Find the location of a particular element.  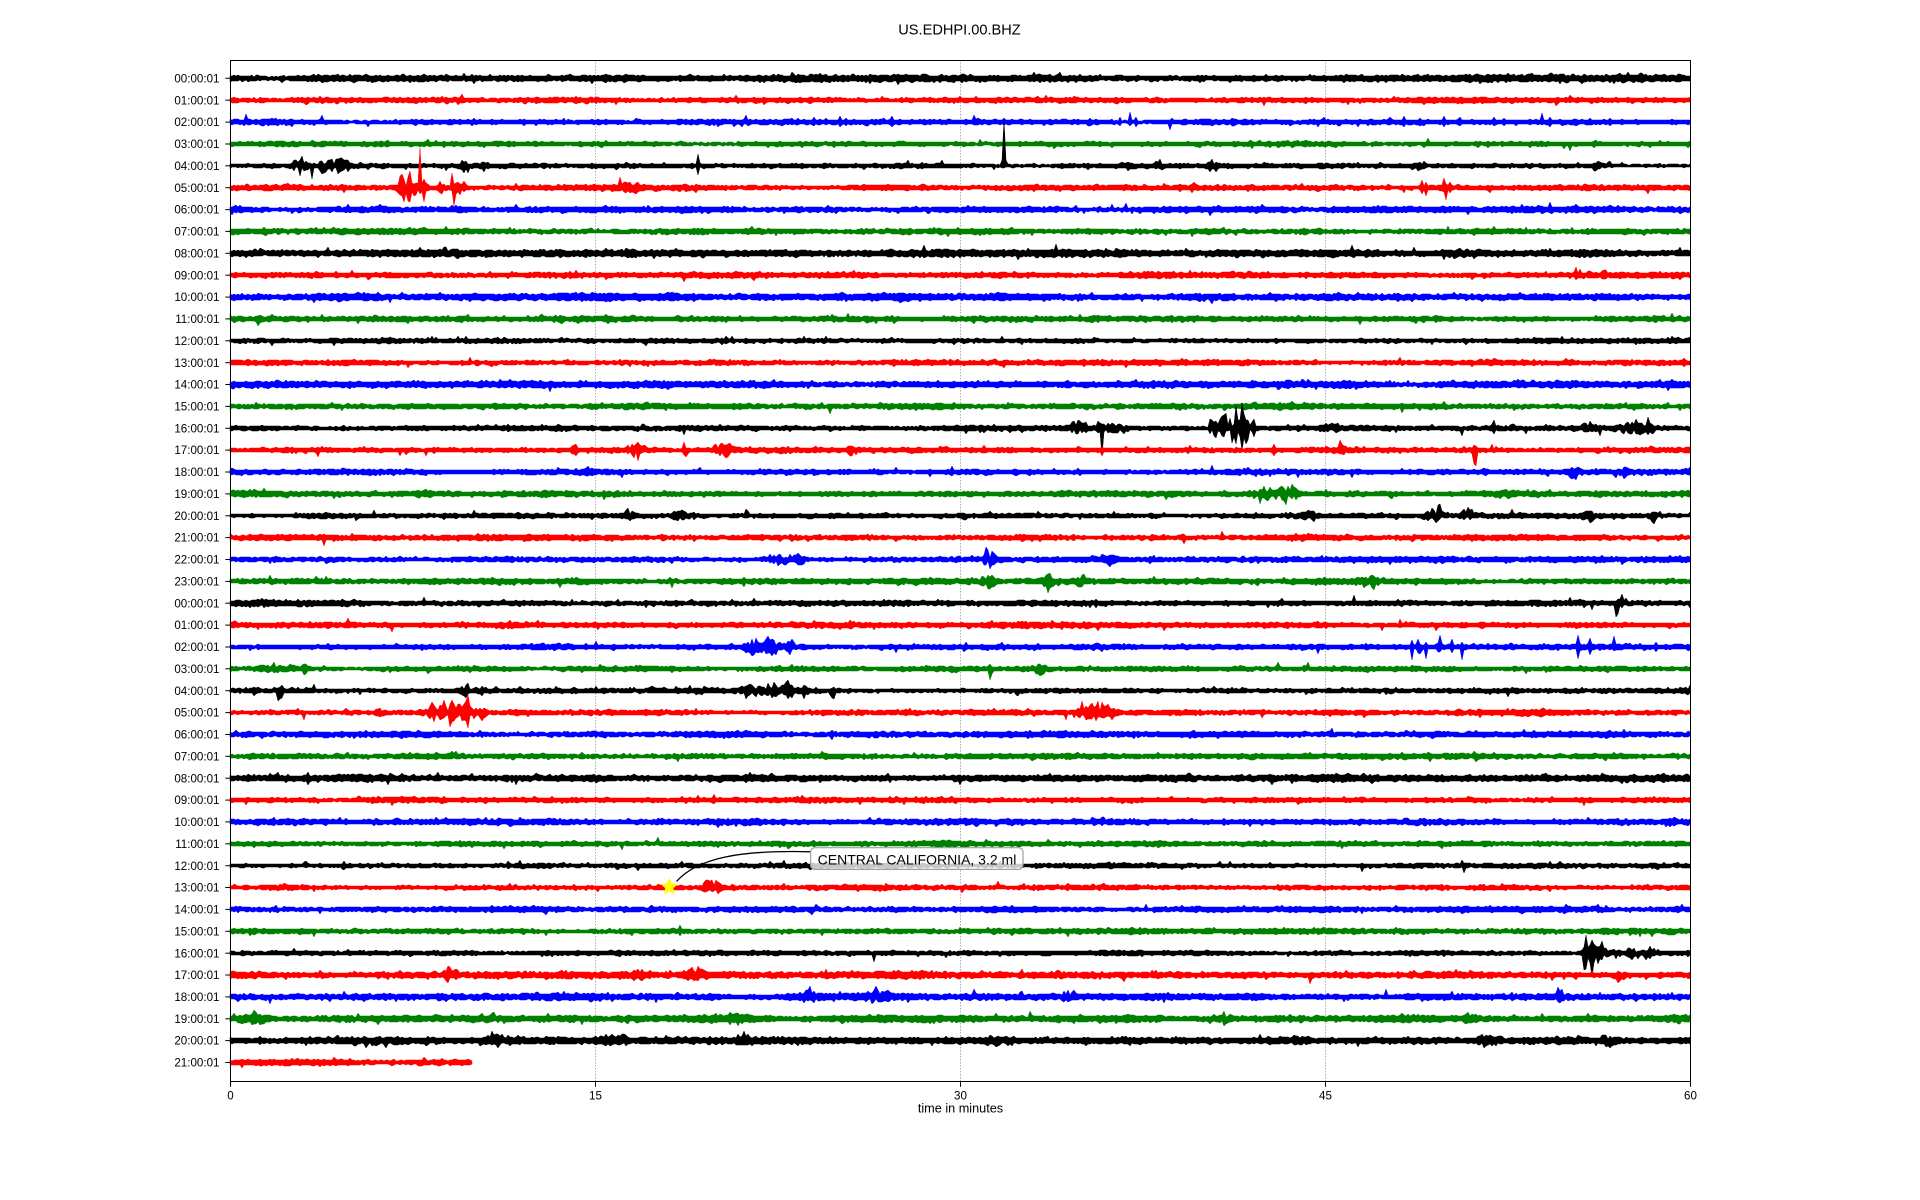

svg-text: 45 is located at coordinates (1325, 1095).